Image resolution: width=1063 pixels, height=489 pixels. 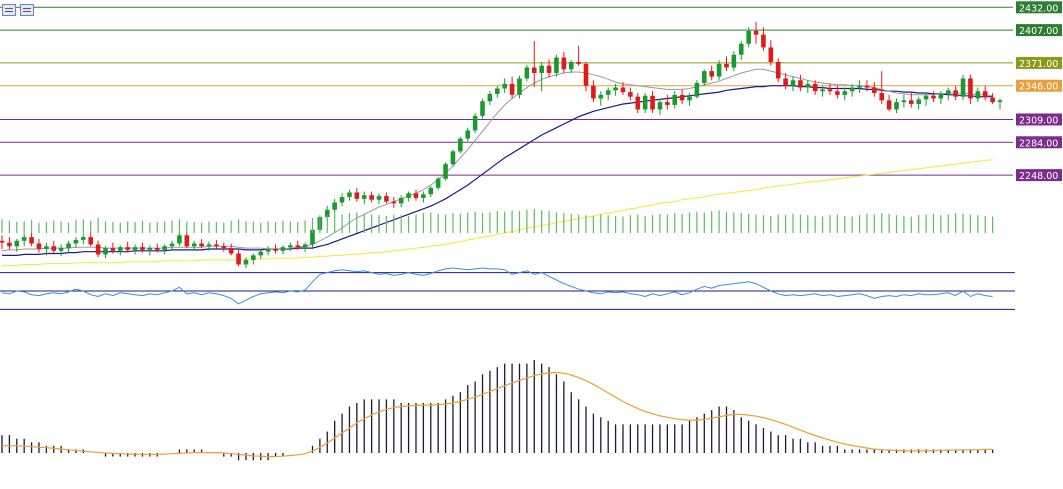 I want to click on chart-properties-icon, so click(x=27, y=10).